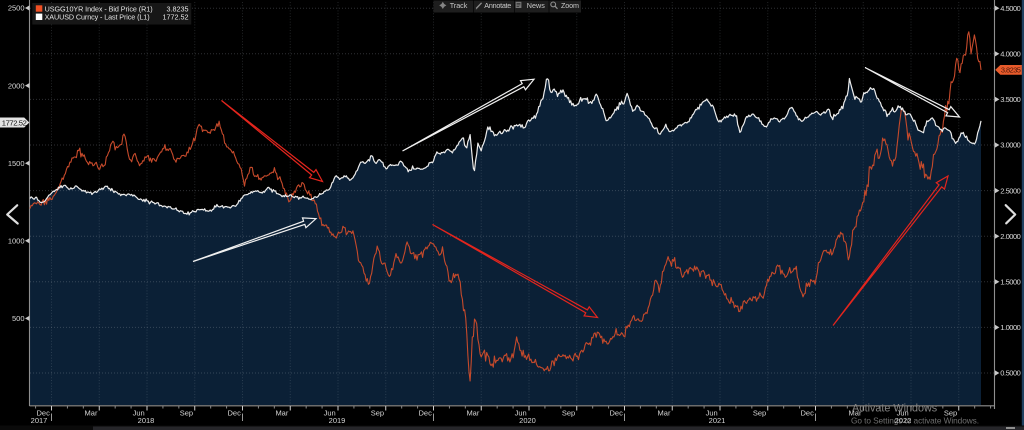  What do you see at coordinates (16, 8) in the screenshot?
I see `svg-text: 2500` at bounding box center [16, 8].